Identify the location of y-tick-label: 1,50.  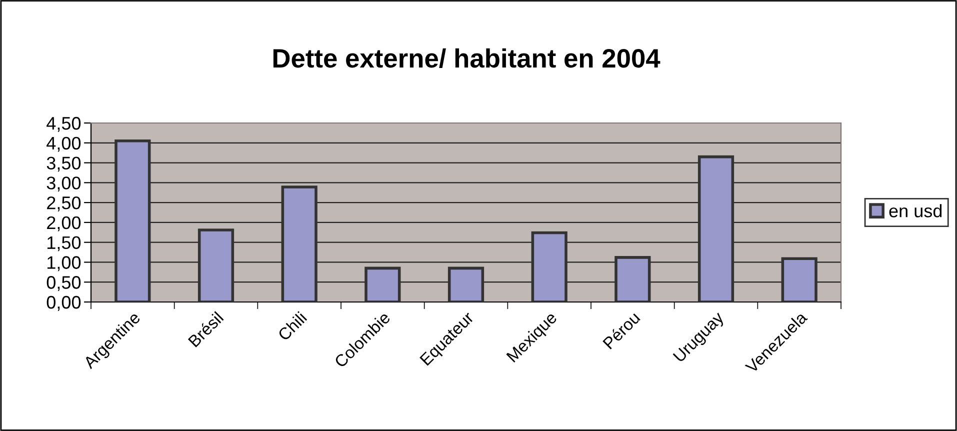
(64, 244).